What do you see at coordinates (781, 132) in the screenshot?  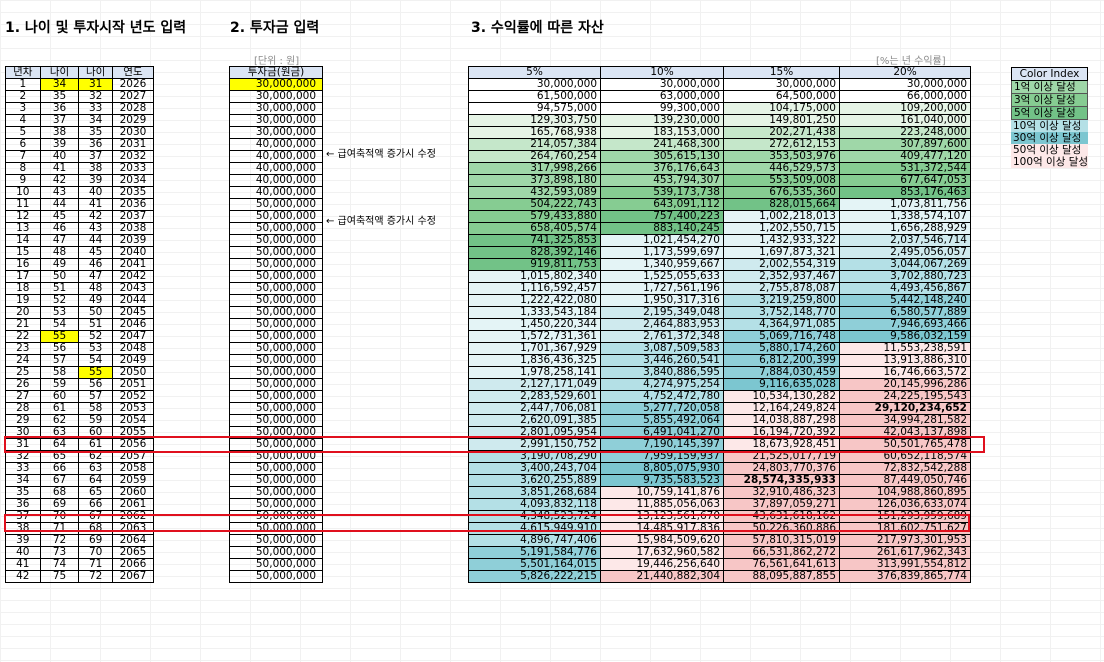 I see `asset-cell-15: 202,271,438` at bounding box center [781, 132].